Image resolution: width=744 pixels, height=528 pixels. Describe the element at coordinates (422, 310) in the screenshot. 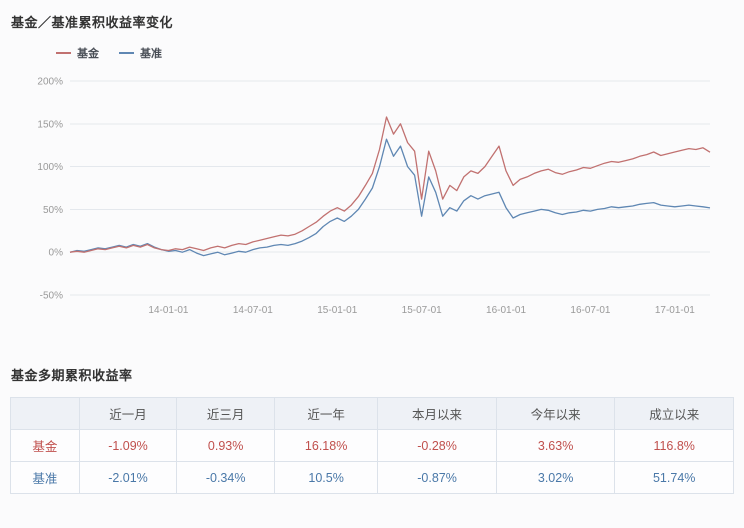

I see `svg-text: 15-07-01` at that location.